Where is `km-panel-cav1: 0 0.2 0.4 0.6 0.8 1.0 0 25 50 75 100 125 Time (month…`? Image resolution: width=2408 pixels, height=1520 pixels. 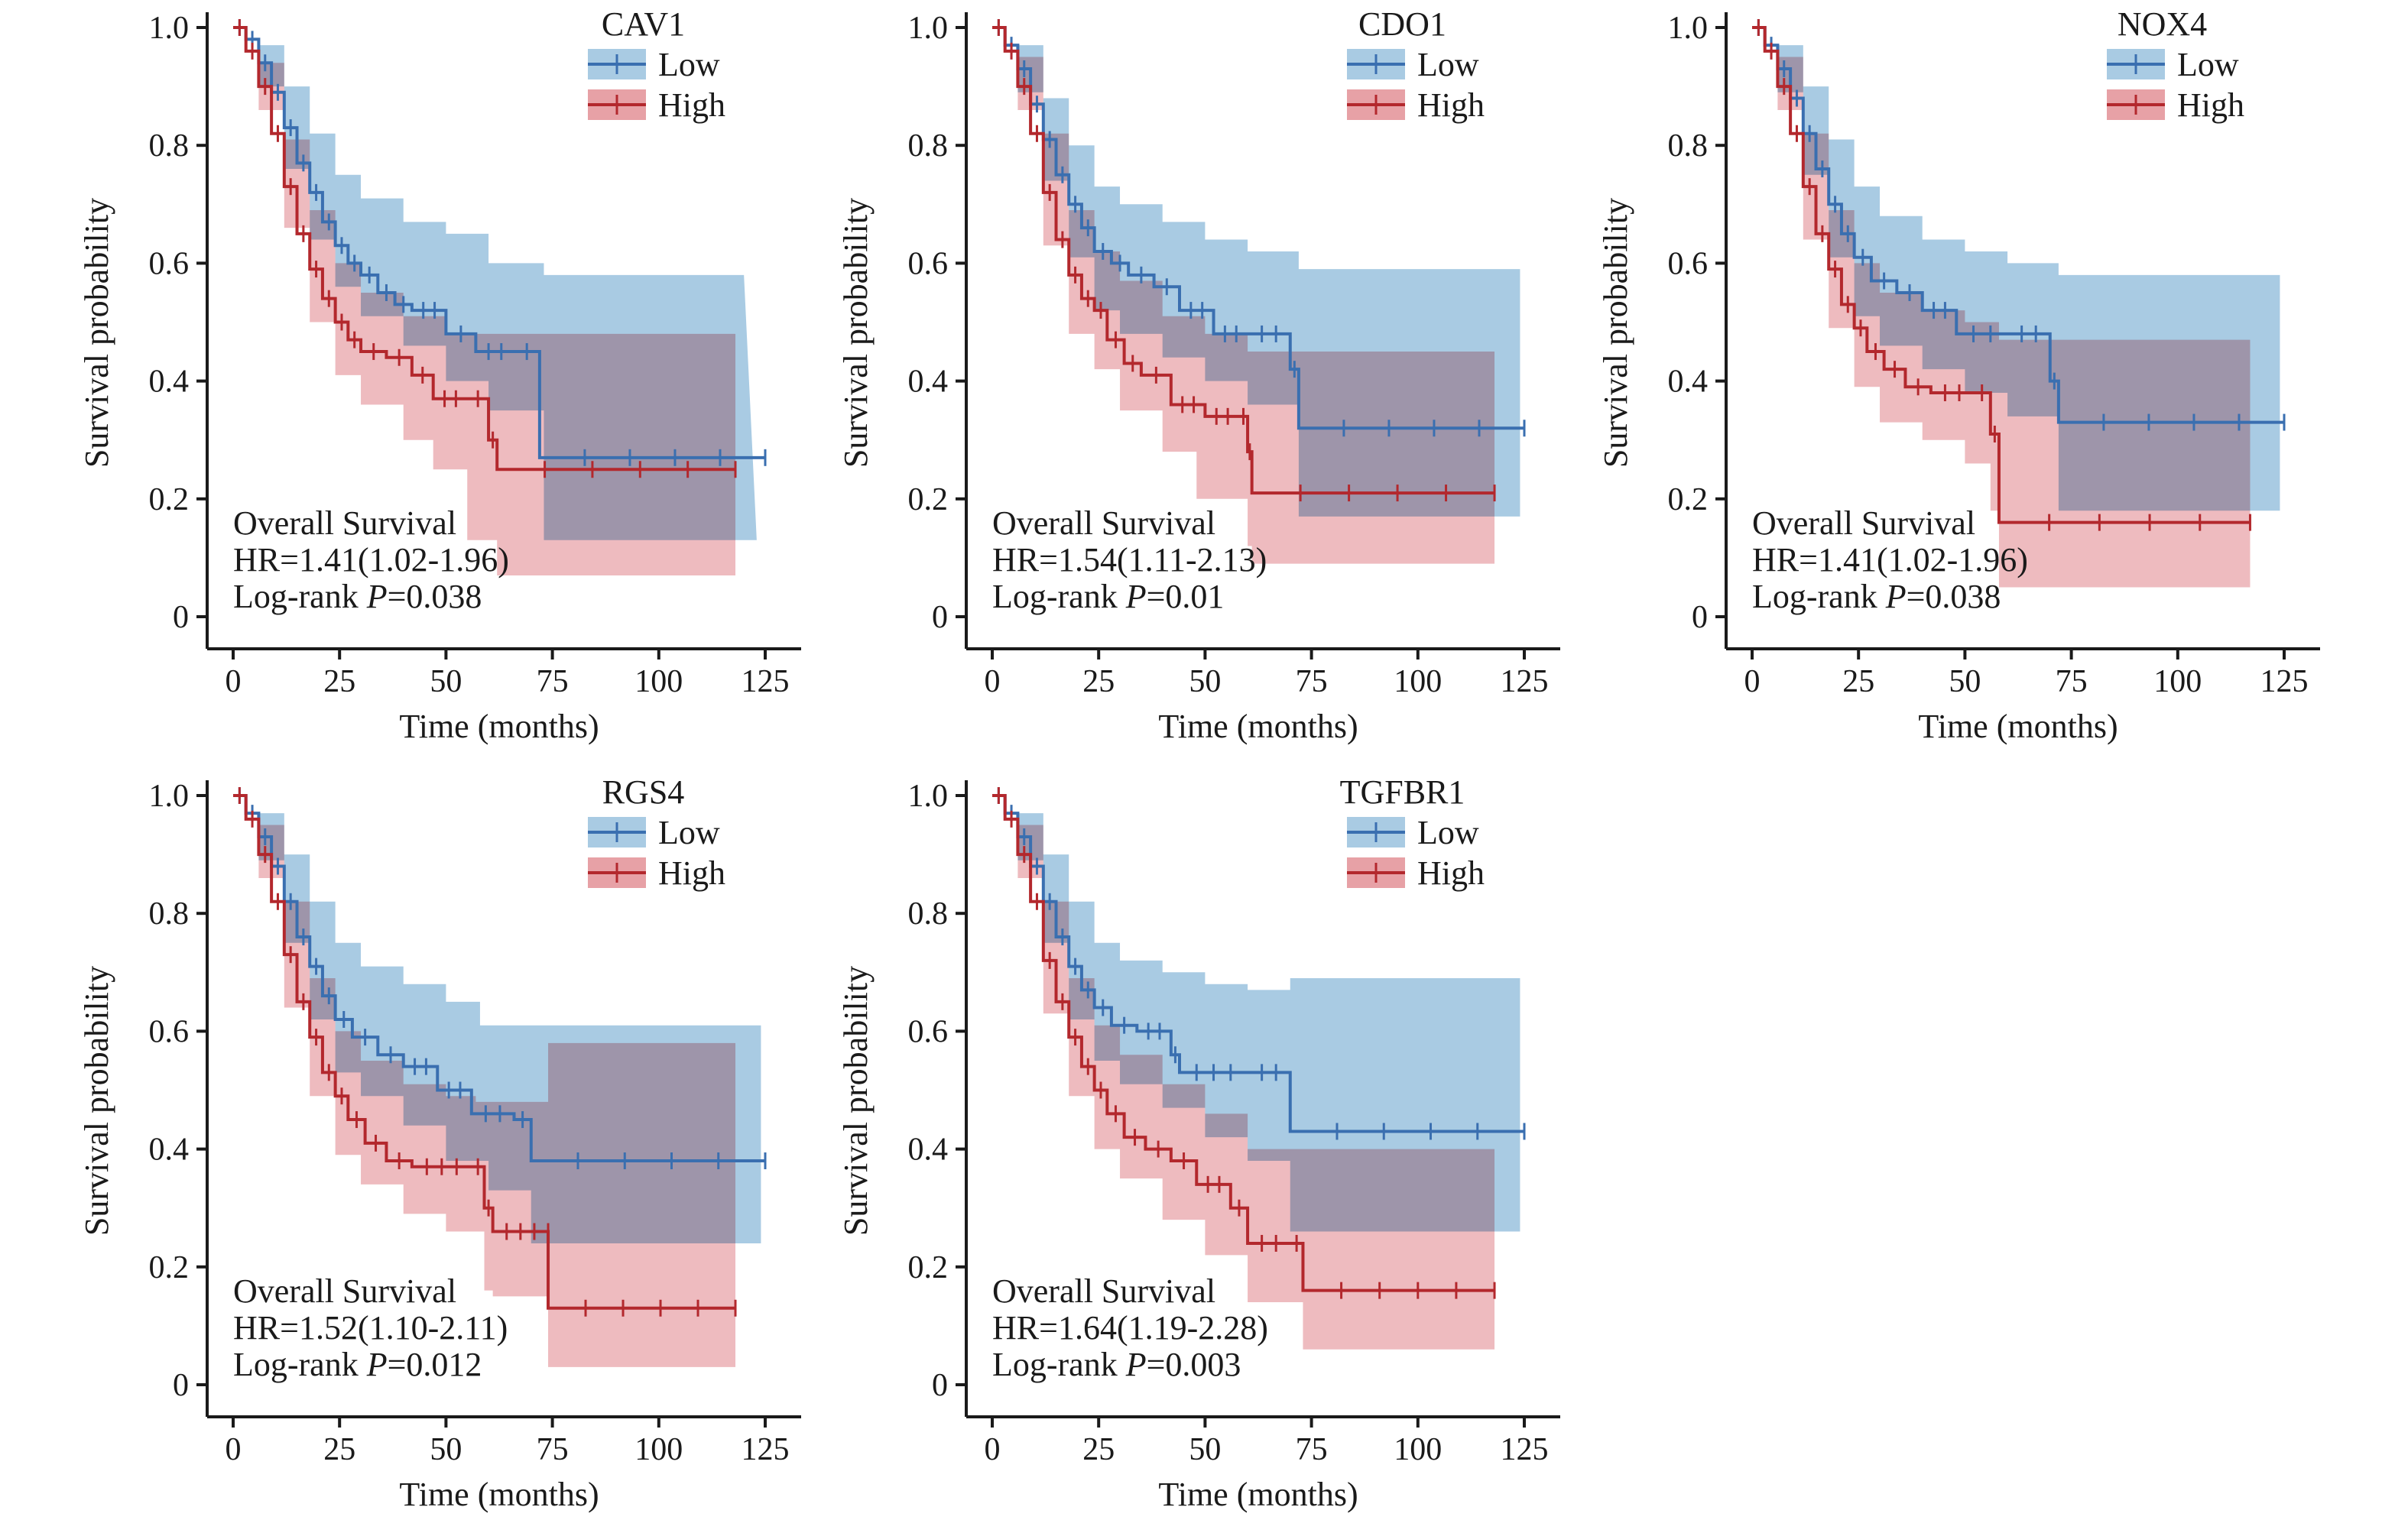
km-panel-cav1: 0 0.2 0.4 0.6 0.8 1.0 0 25 50 75 100 125 Time (month… is located at coordinates (440, 375).